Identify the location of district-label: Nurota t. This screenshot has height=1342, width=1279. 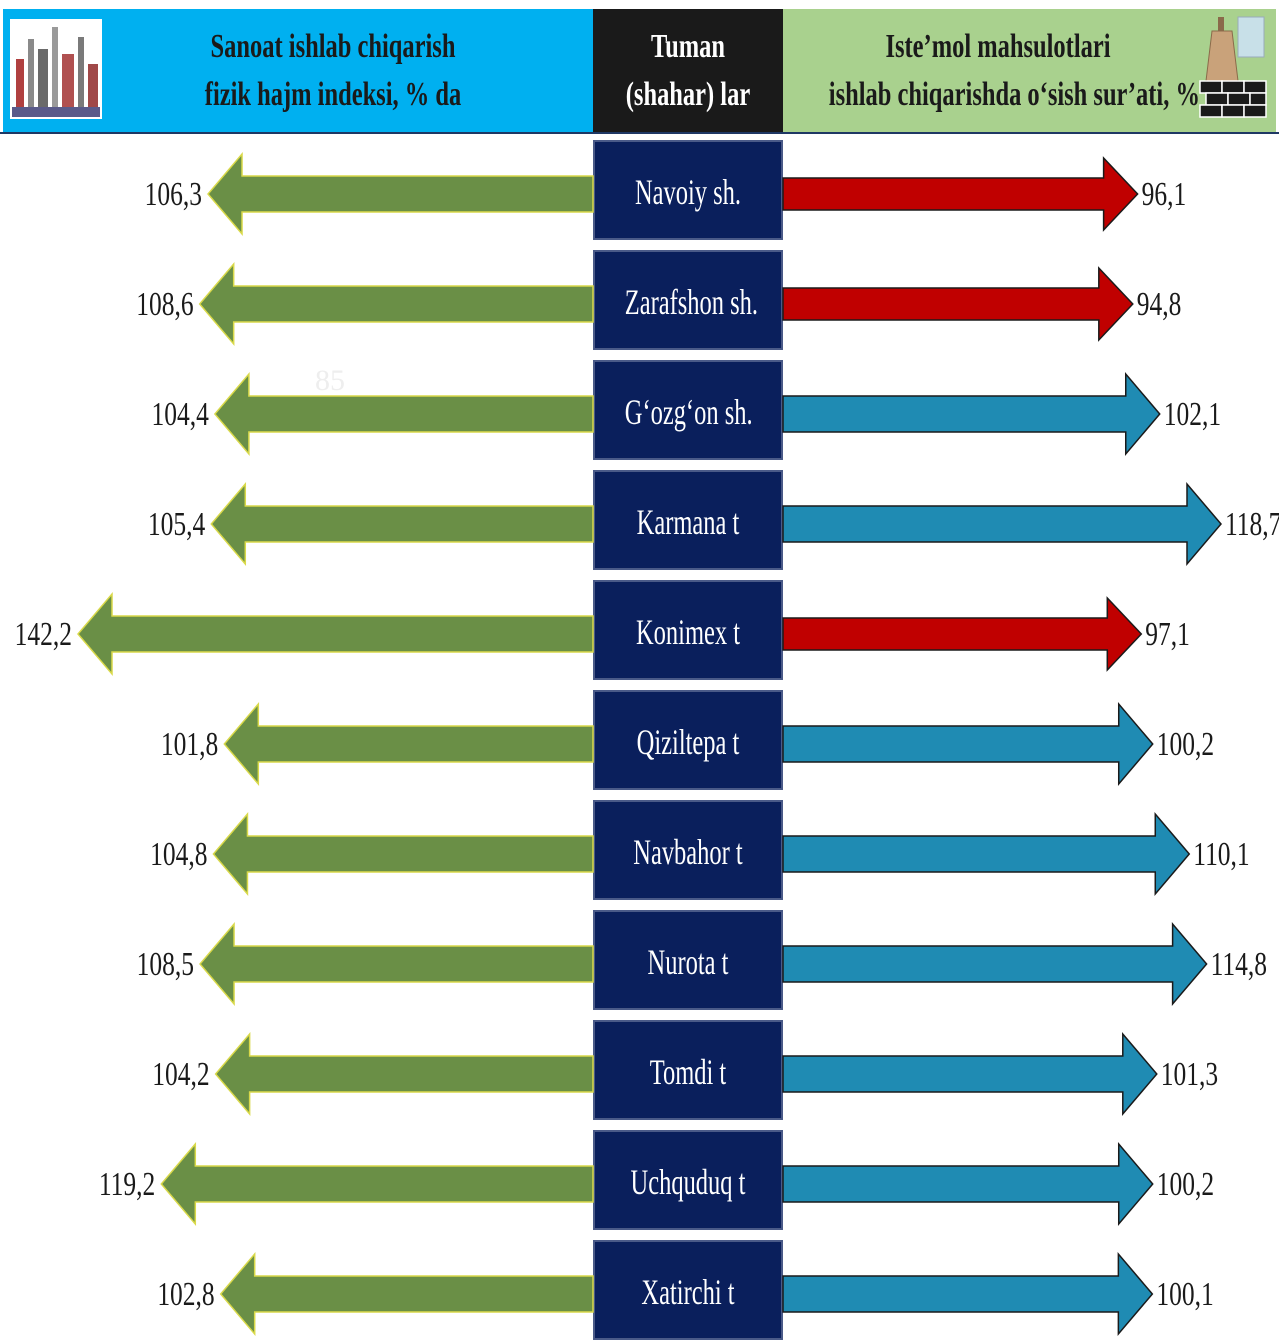
(688, 962).